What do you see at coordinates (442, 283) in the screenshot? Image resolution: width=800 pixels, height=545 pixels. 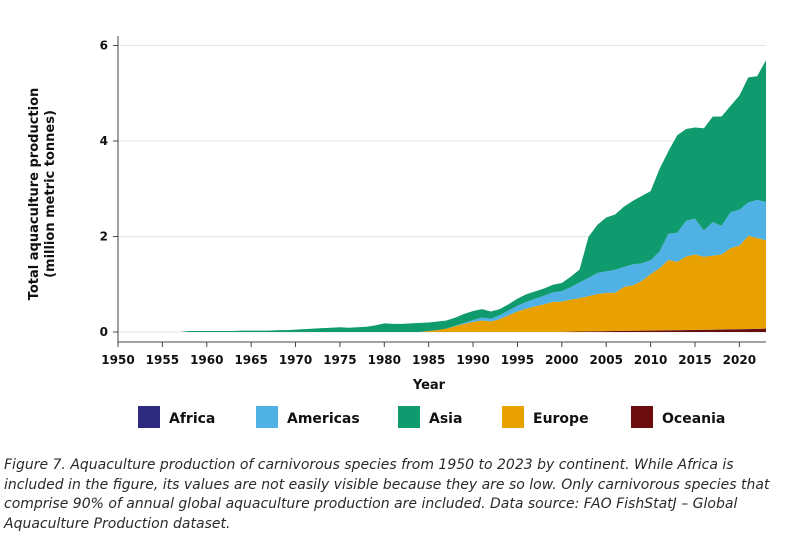 I see `area-series-europe` at bounding box center [442, 283].